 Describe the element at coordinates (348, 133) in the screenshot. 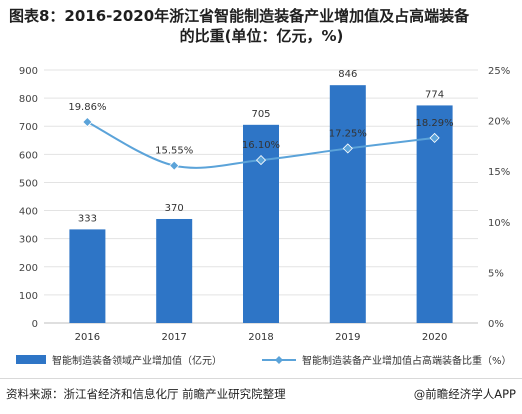

I see `line-value-label: 17.25%` at that location.